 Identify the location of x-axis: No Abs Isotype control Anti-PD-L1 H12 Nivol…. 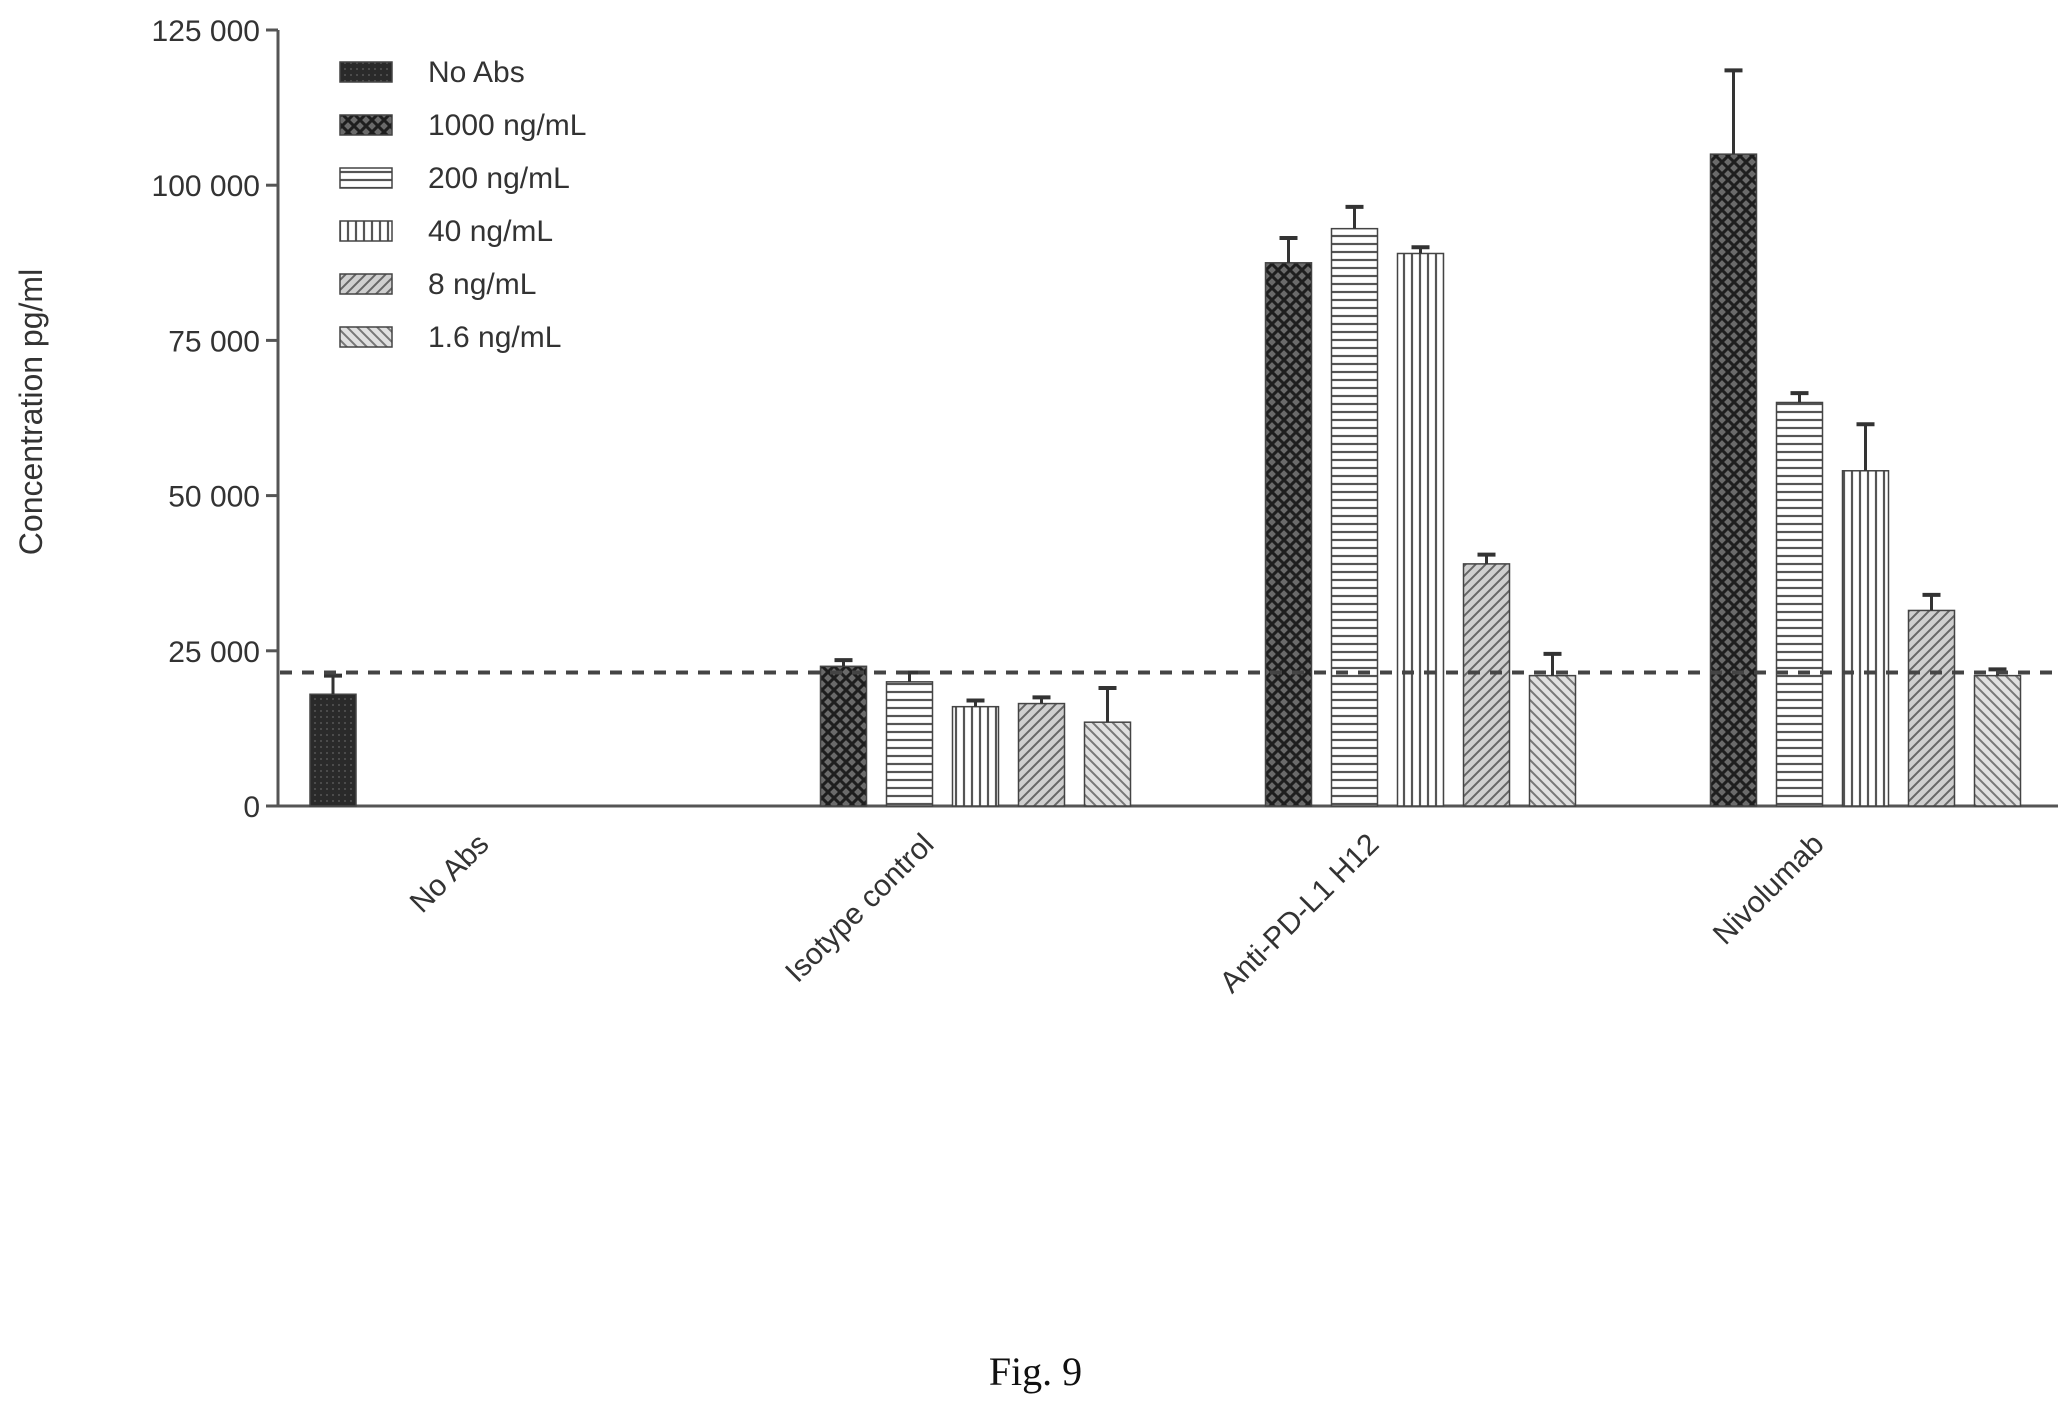
(1168, 902).